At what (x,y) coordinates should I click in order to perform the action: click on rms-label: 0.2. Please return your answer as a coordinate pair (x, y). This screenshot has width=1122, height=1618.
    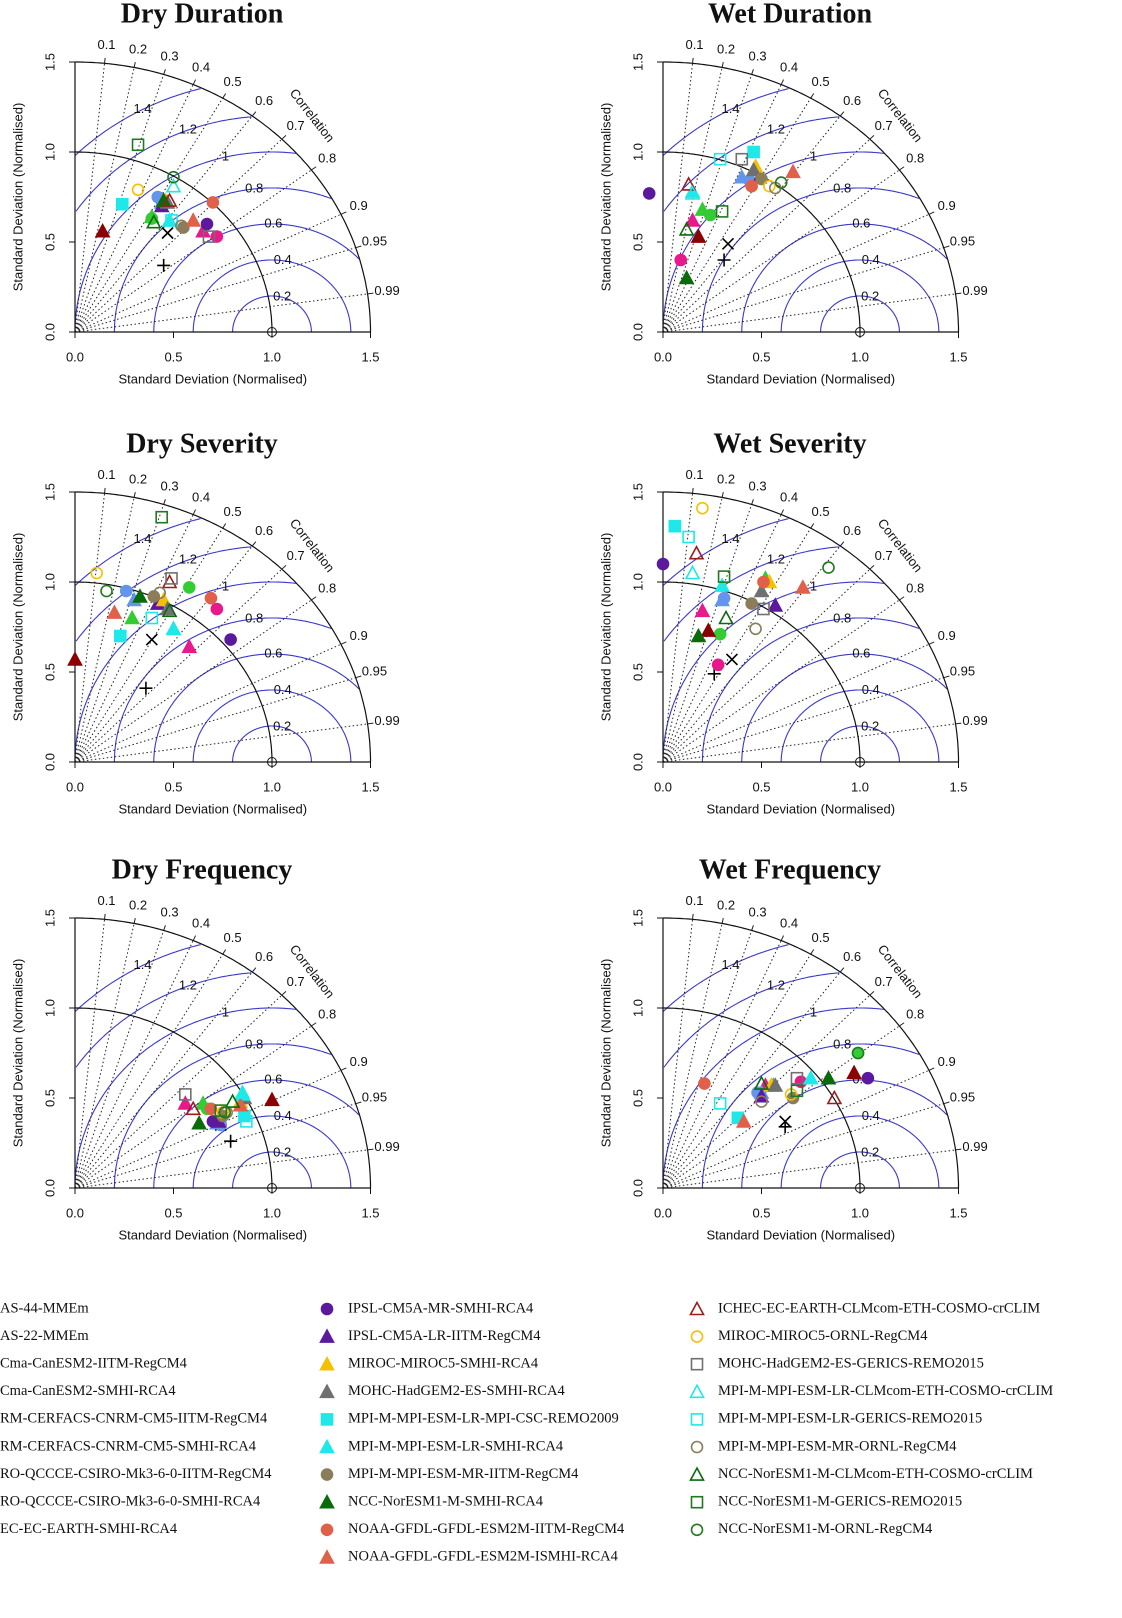
    Looking at the image, I should click on (870, 296).